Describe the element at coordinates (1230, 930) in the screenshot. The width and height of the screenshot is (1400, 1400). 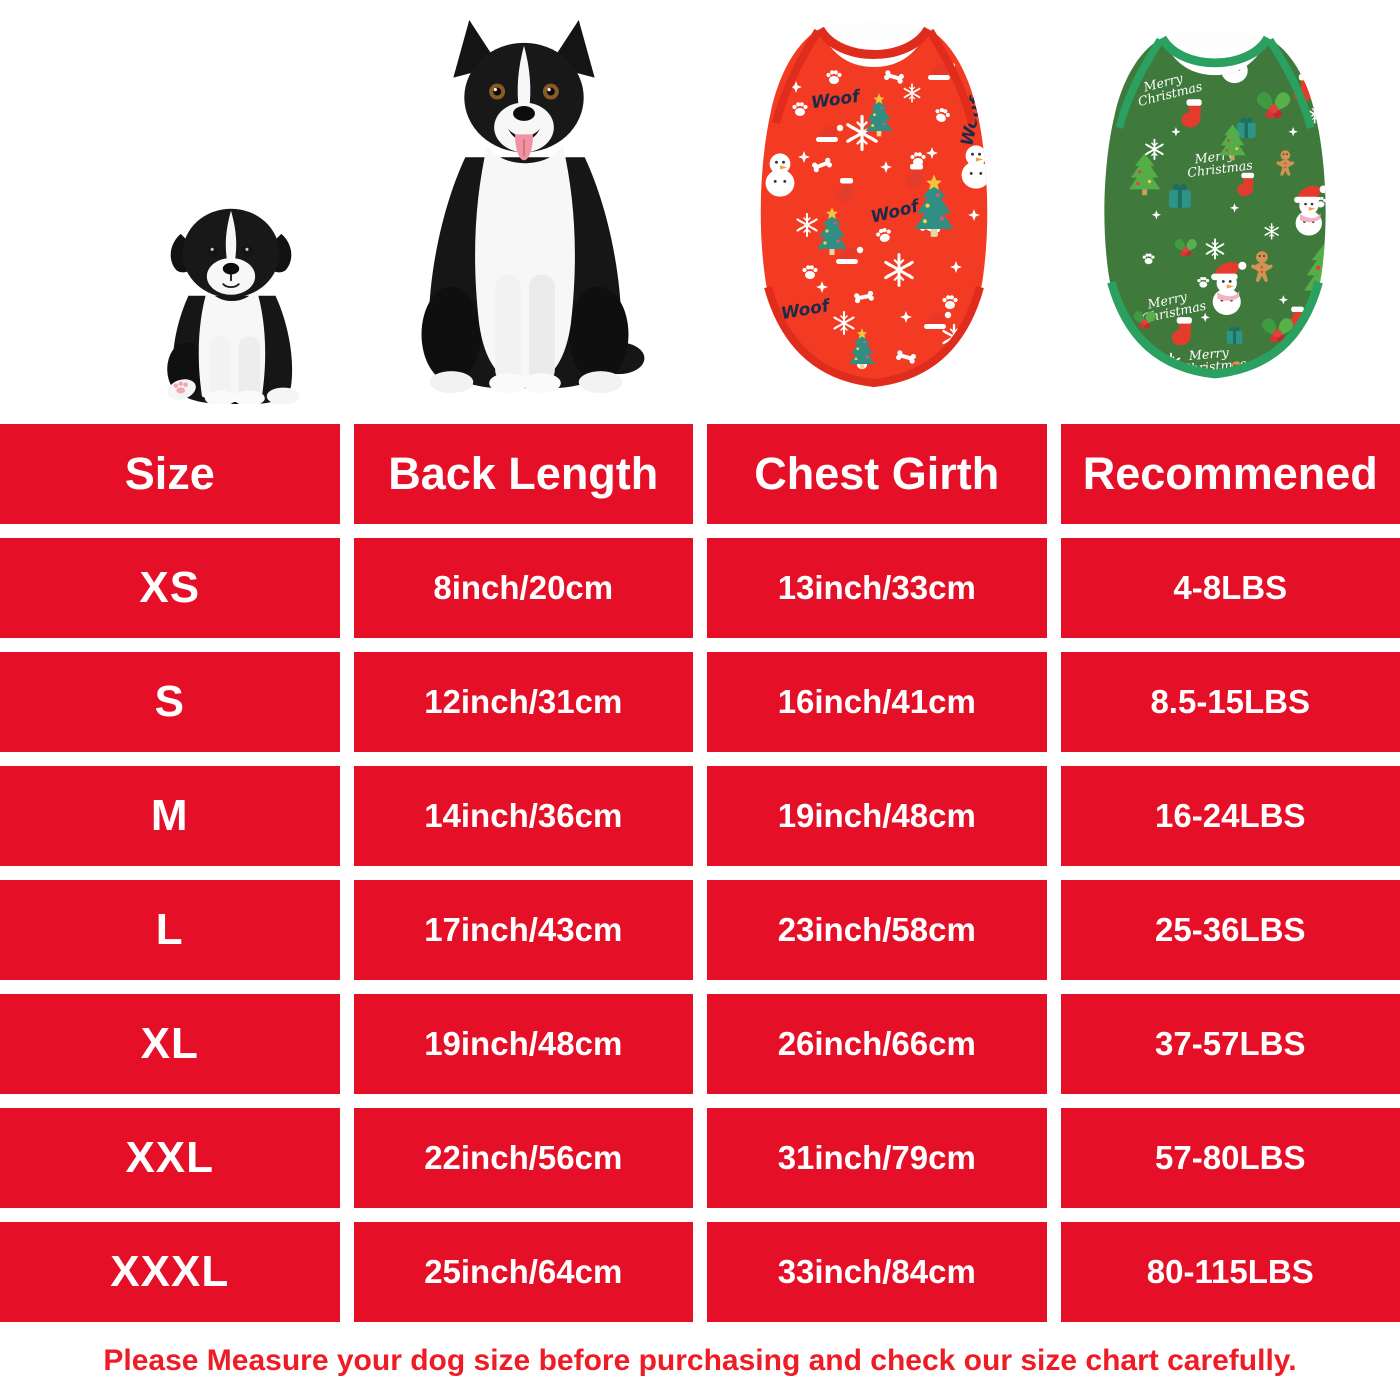
I see `cell-l-recommened: 25-36LBS` at that location.